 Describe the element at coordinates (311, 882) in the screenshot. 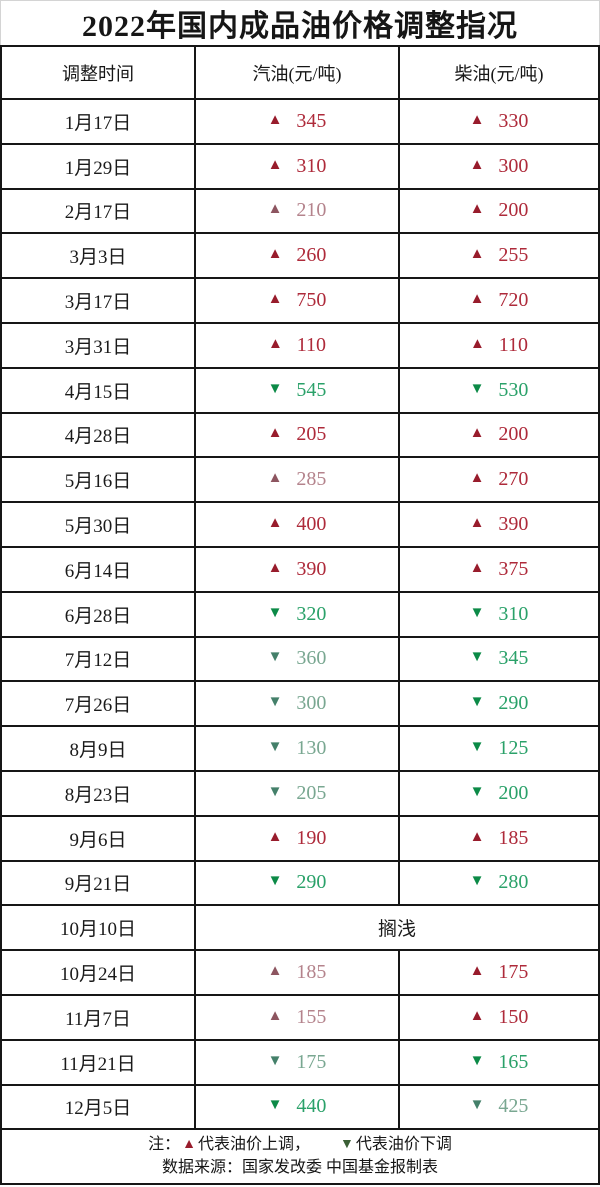

I see `gasoline-value: 290` at that location.